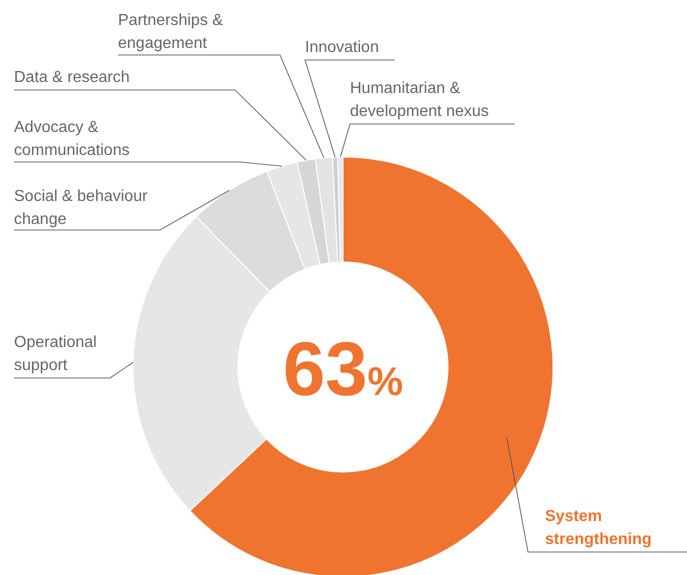 The width and height of the screenshot is (687, 575). I want to click on slice-label: Operational support, so click(55, 354).